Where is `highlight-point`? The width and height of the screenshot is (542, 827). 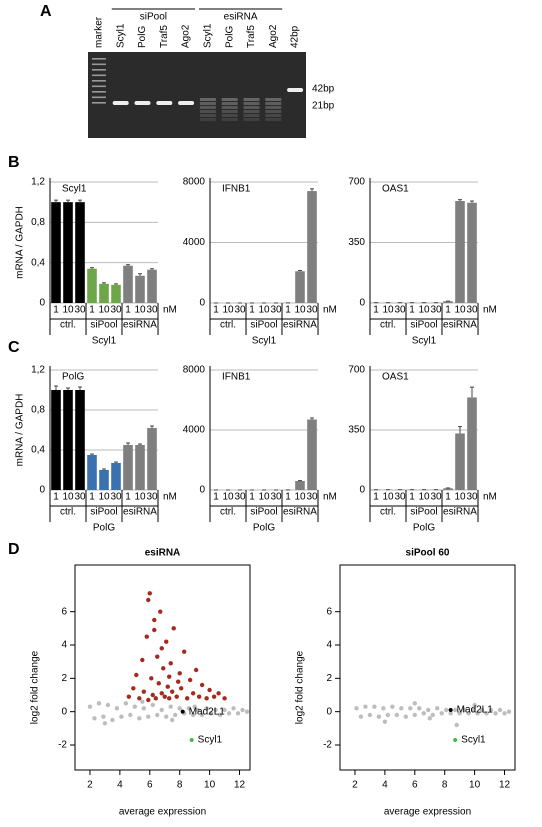 highlight-point is located at coordinates (455, 740).